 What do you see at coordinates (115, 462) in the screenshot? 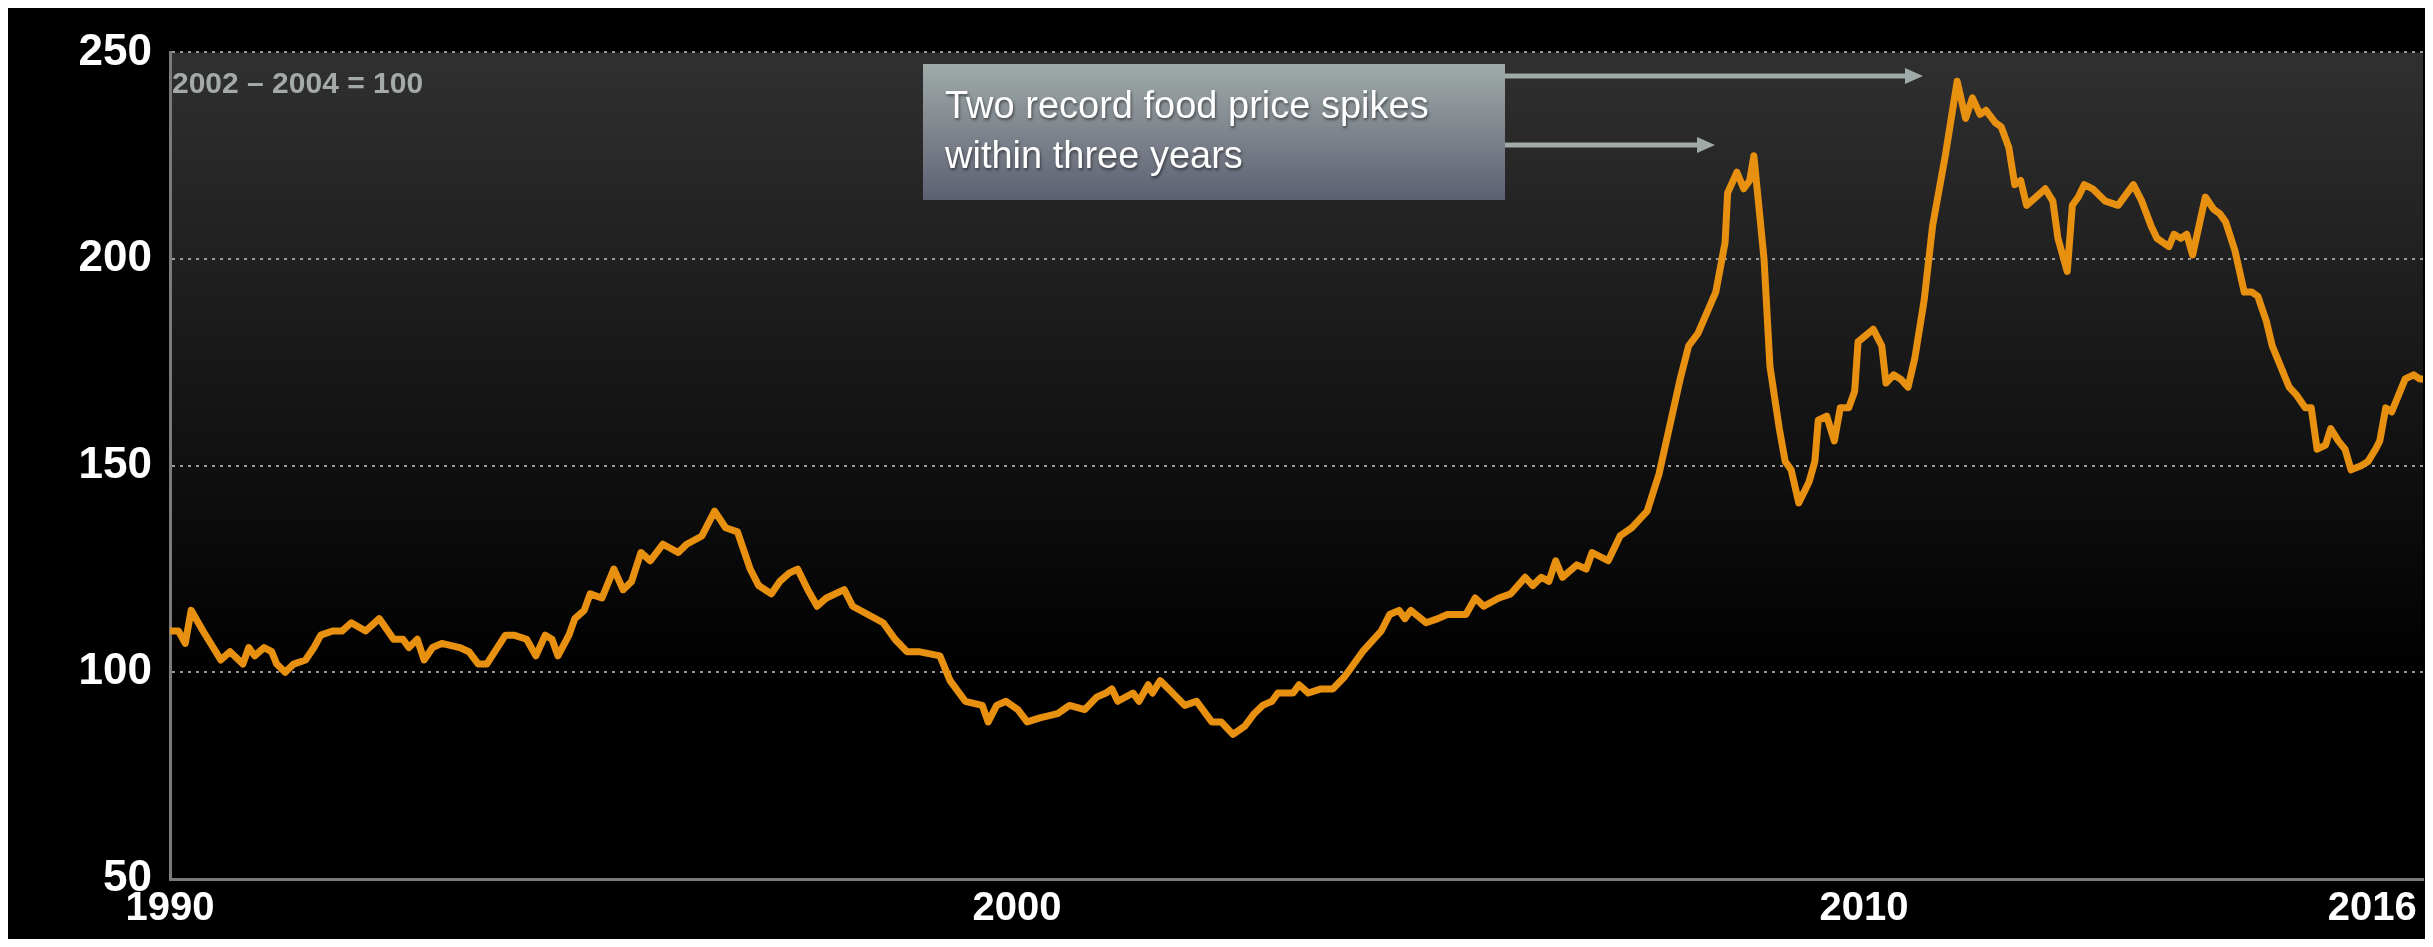
I see `y-tick-label: 150` at bounding box center [115, 462].